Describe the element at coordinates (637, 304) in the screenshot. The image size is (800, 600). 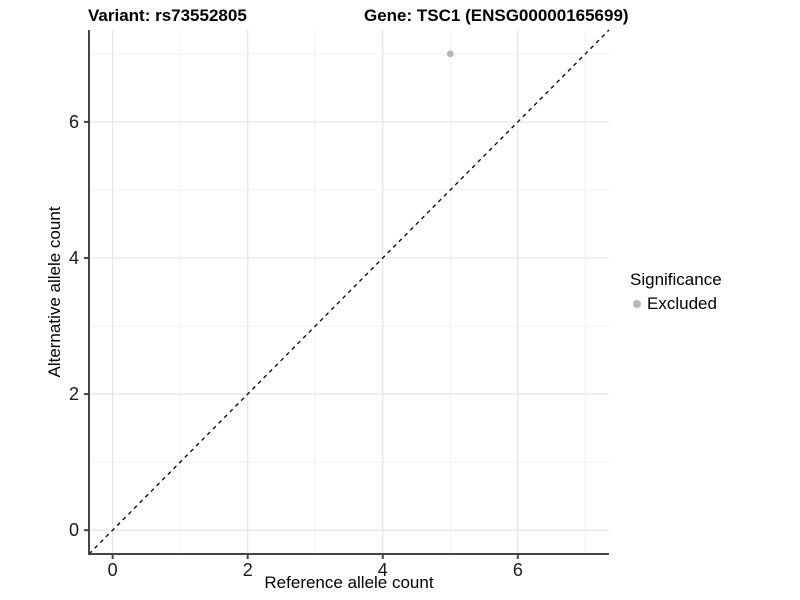
I see `excluded-point-marker-icon` at that location.